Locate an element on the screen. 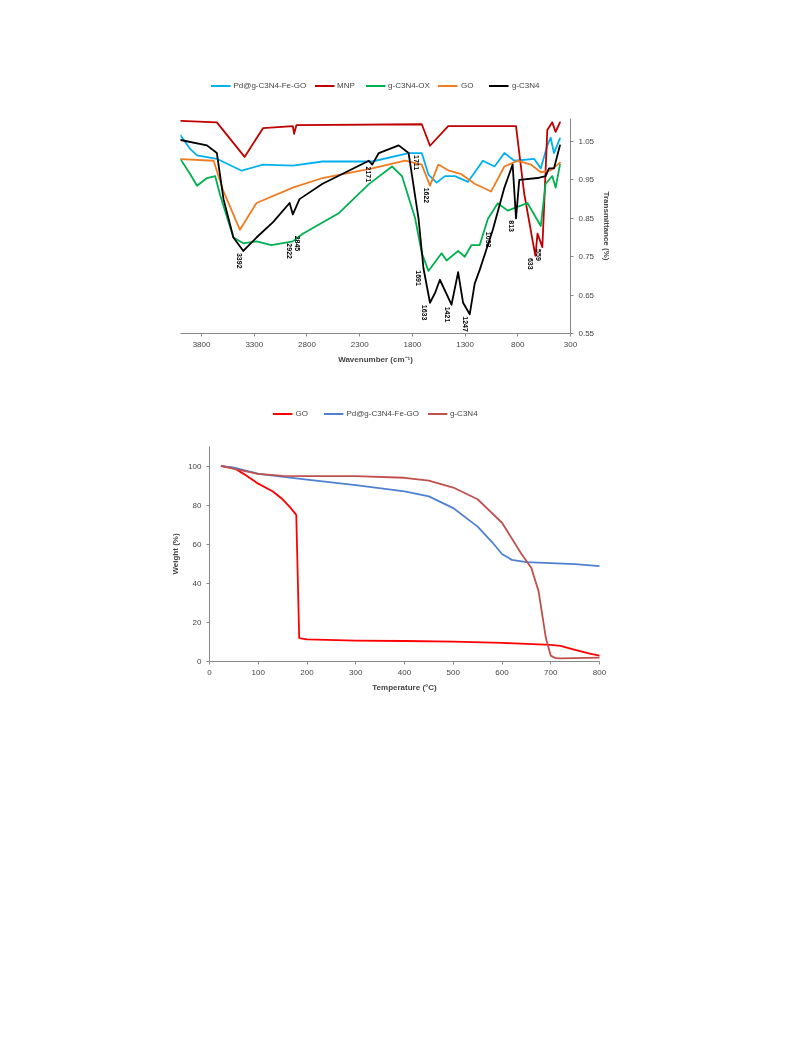  y-tick-label: 20 is located at coordinates (197, 622).